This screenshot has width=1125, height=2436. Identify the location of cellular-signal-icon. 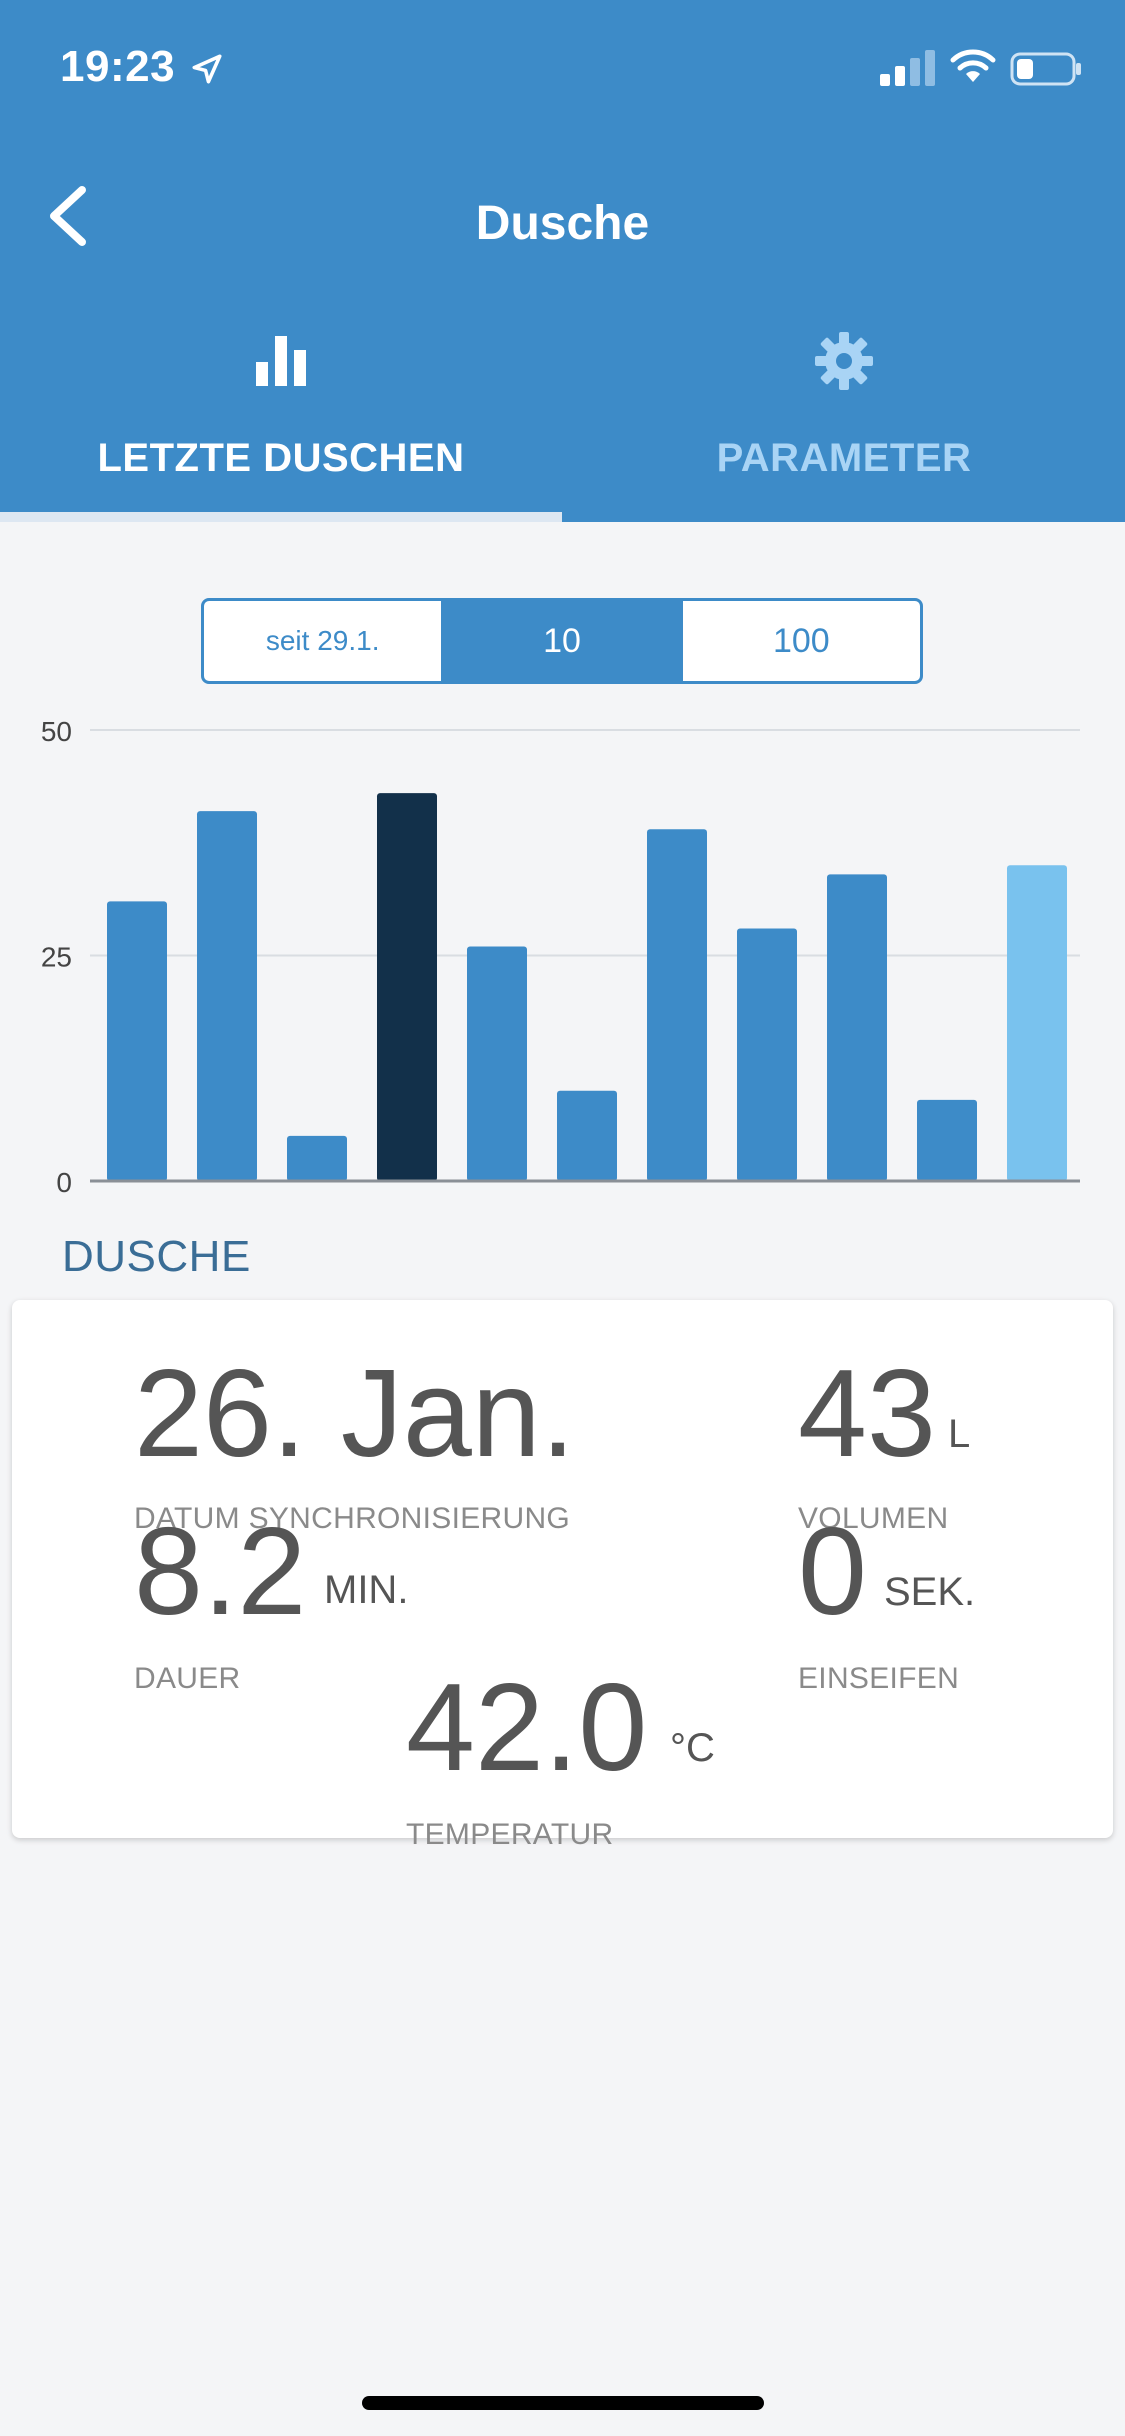
(907, 68).